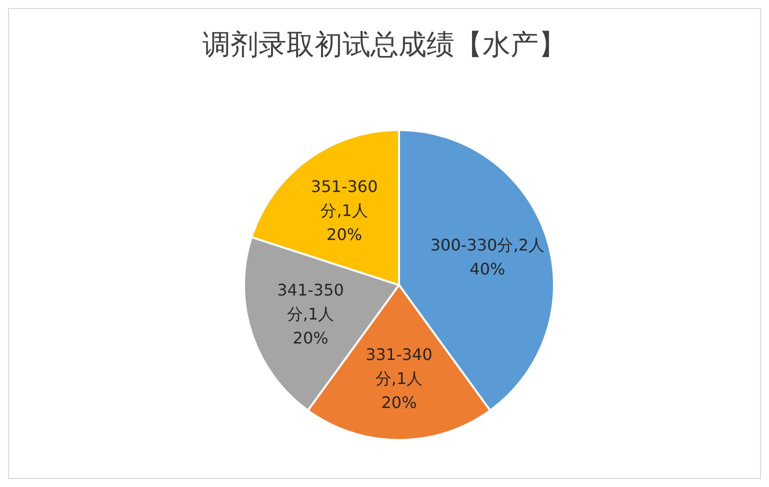 The height and width of the screenshot is (487, 769). Describe the element at coordinates (399, 366) in the screenshot. I see `slice-label: 331-340分,1人` at that location.